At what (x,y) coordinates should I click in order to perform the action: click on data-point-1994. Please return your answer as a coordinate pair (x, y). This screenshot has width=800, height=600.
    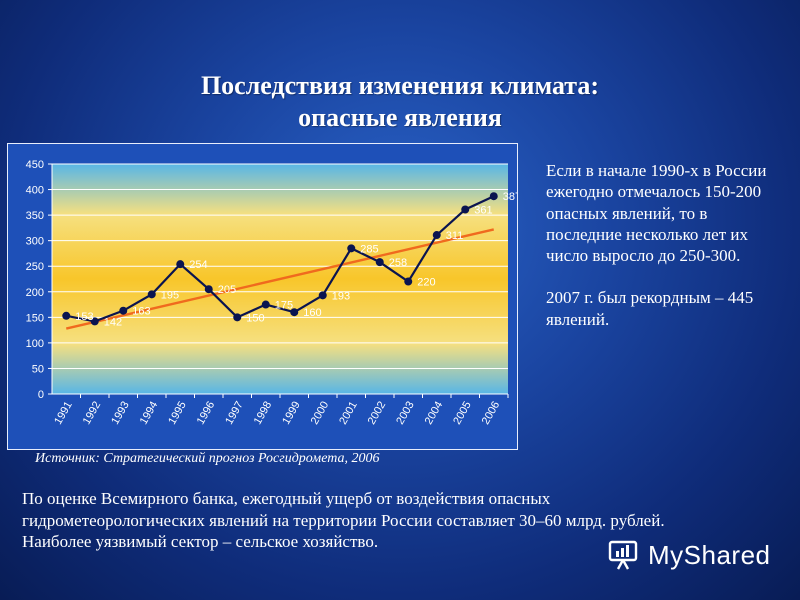
    Looking at the image, I should click on (151, 294).